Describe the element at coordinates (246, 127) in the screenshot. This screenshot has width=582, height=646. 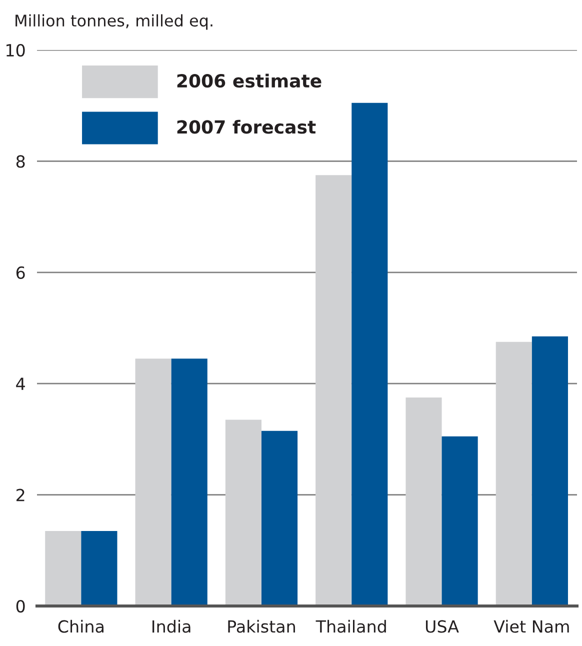
I see `legend-label: 2007 forecast` at that location.